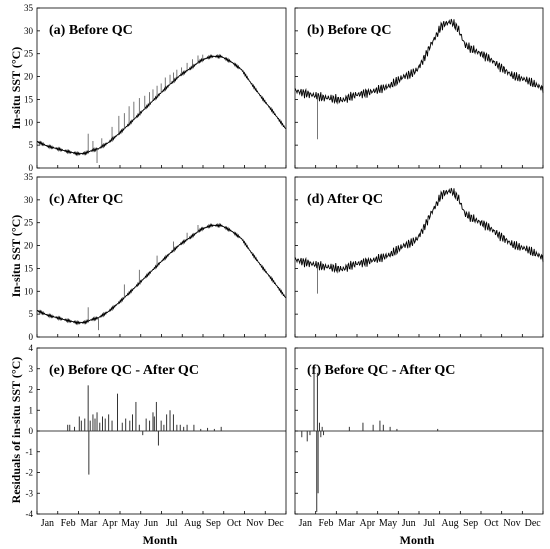 The width and height of the screenshot is (550, 549). Describe the element at coordinates (86, 199) in the screenshot. I see `panel-title: (c) After QC` at that location.